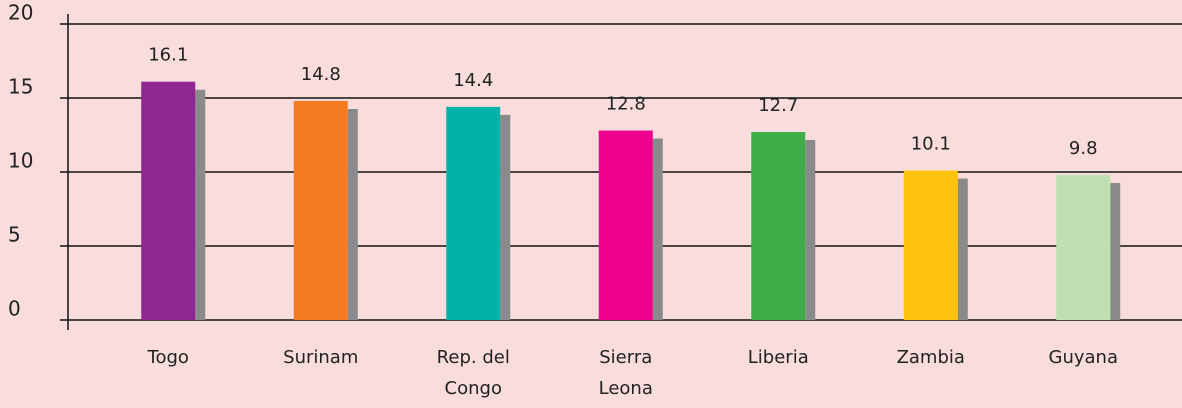 The height and width of the screenshot is (408, 1182). I want to click on x-tick-label: Surinam, so click(320, 357).